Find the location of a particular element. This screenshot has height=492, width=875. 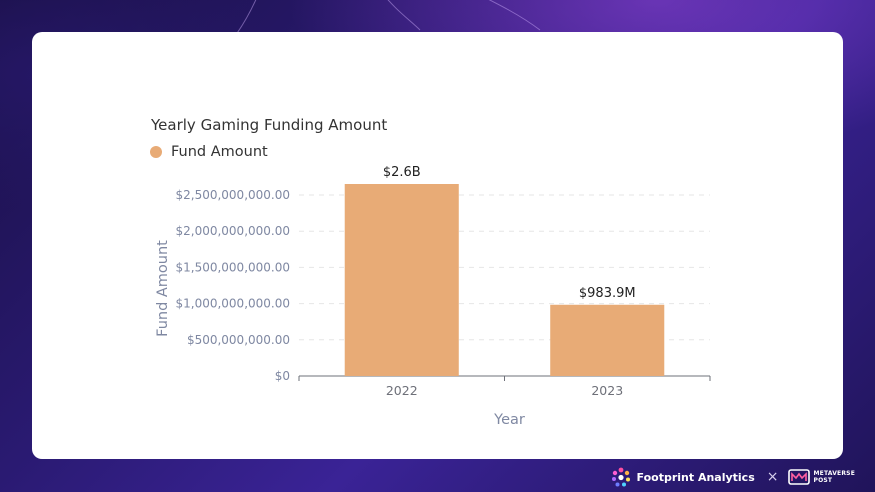

y-tick-label: $2,000,000,000.00 is located at coordinates (232, 231).